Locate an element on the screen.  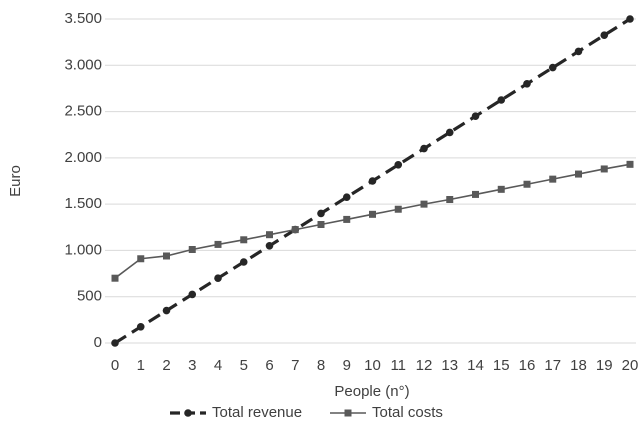
x-tick-label: 8 is located at coordinates (321, 365).